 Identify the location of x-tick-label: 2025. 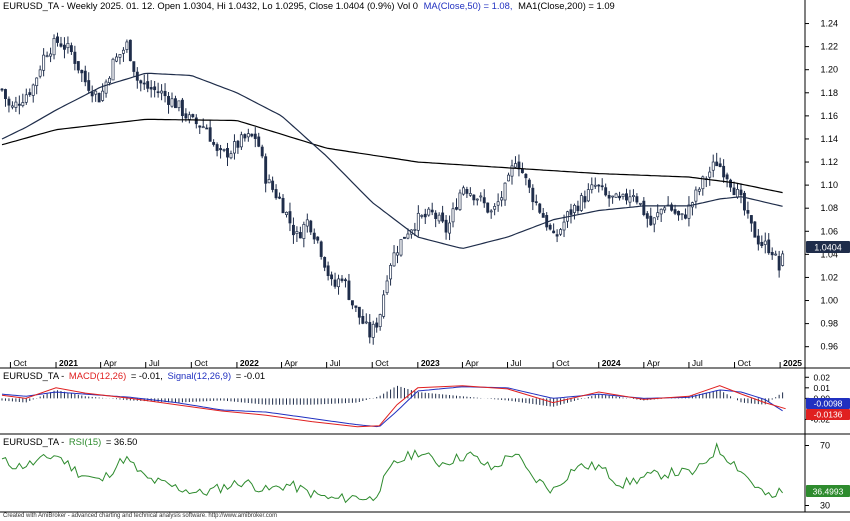
(792, 363).